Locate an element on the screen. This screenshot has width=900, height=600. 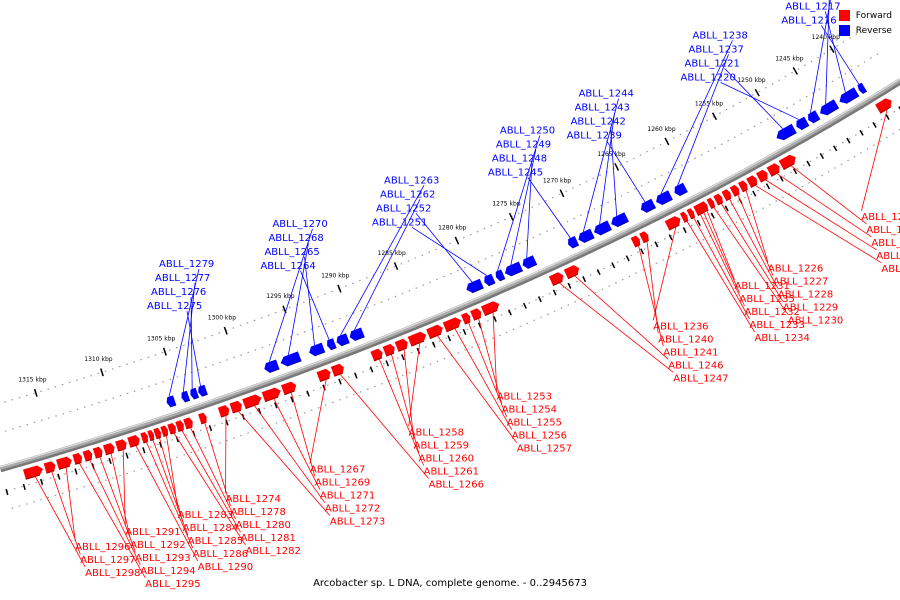
gene-label-ABLL_1242: ABLL_1242 is located at coordinates (598, 122).